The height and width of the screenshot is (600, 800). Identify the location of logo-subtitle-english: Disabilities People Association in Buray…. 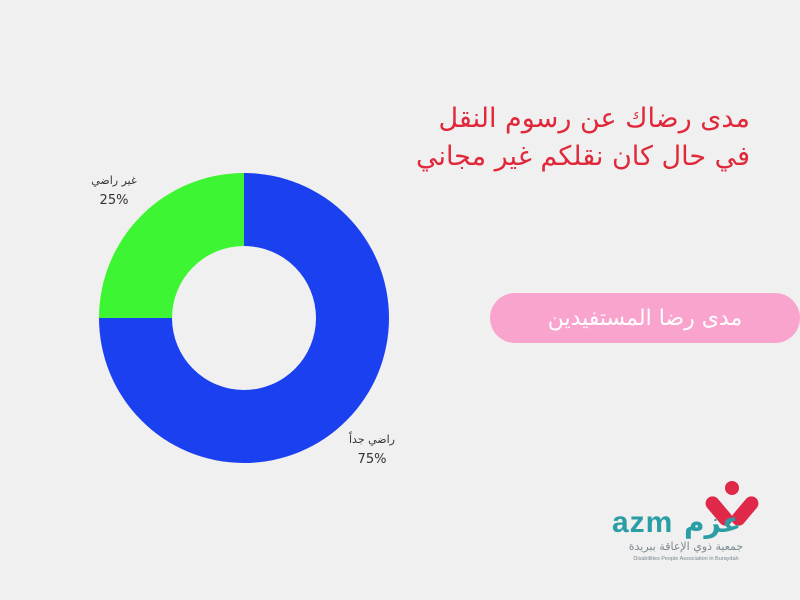
(686, 559).